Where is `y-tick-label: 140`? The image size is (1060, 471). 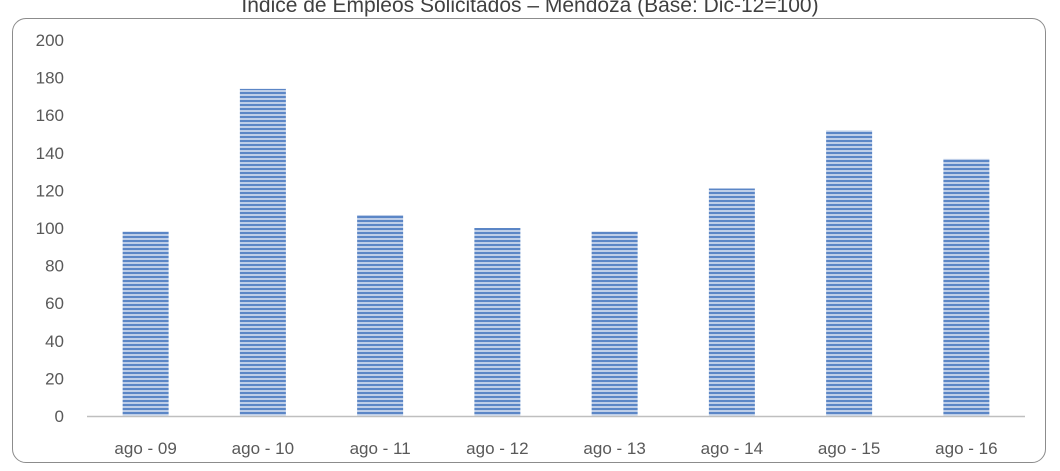
y-tick-label: 140 is located at coordinates (50, 153).